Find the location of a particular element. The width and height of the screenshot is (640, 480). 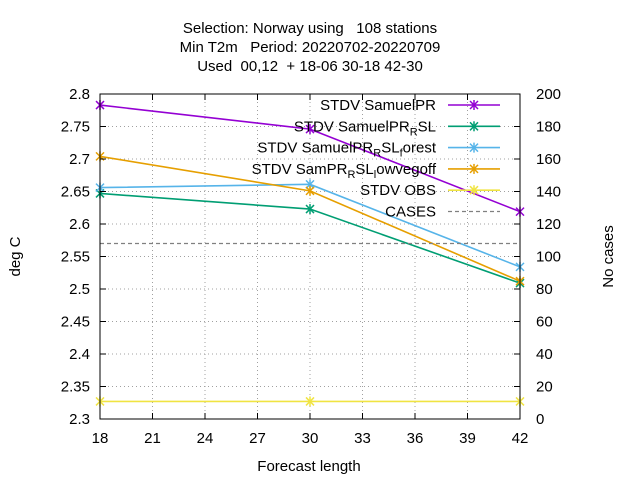

y2-tick-label: 60 is located at coordinates (544, 322).